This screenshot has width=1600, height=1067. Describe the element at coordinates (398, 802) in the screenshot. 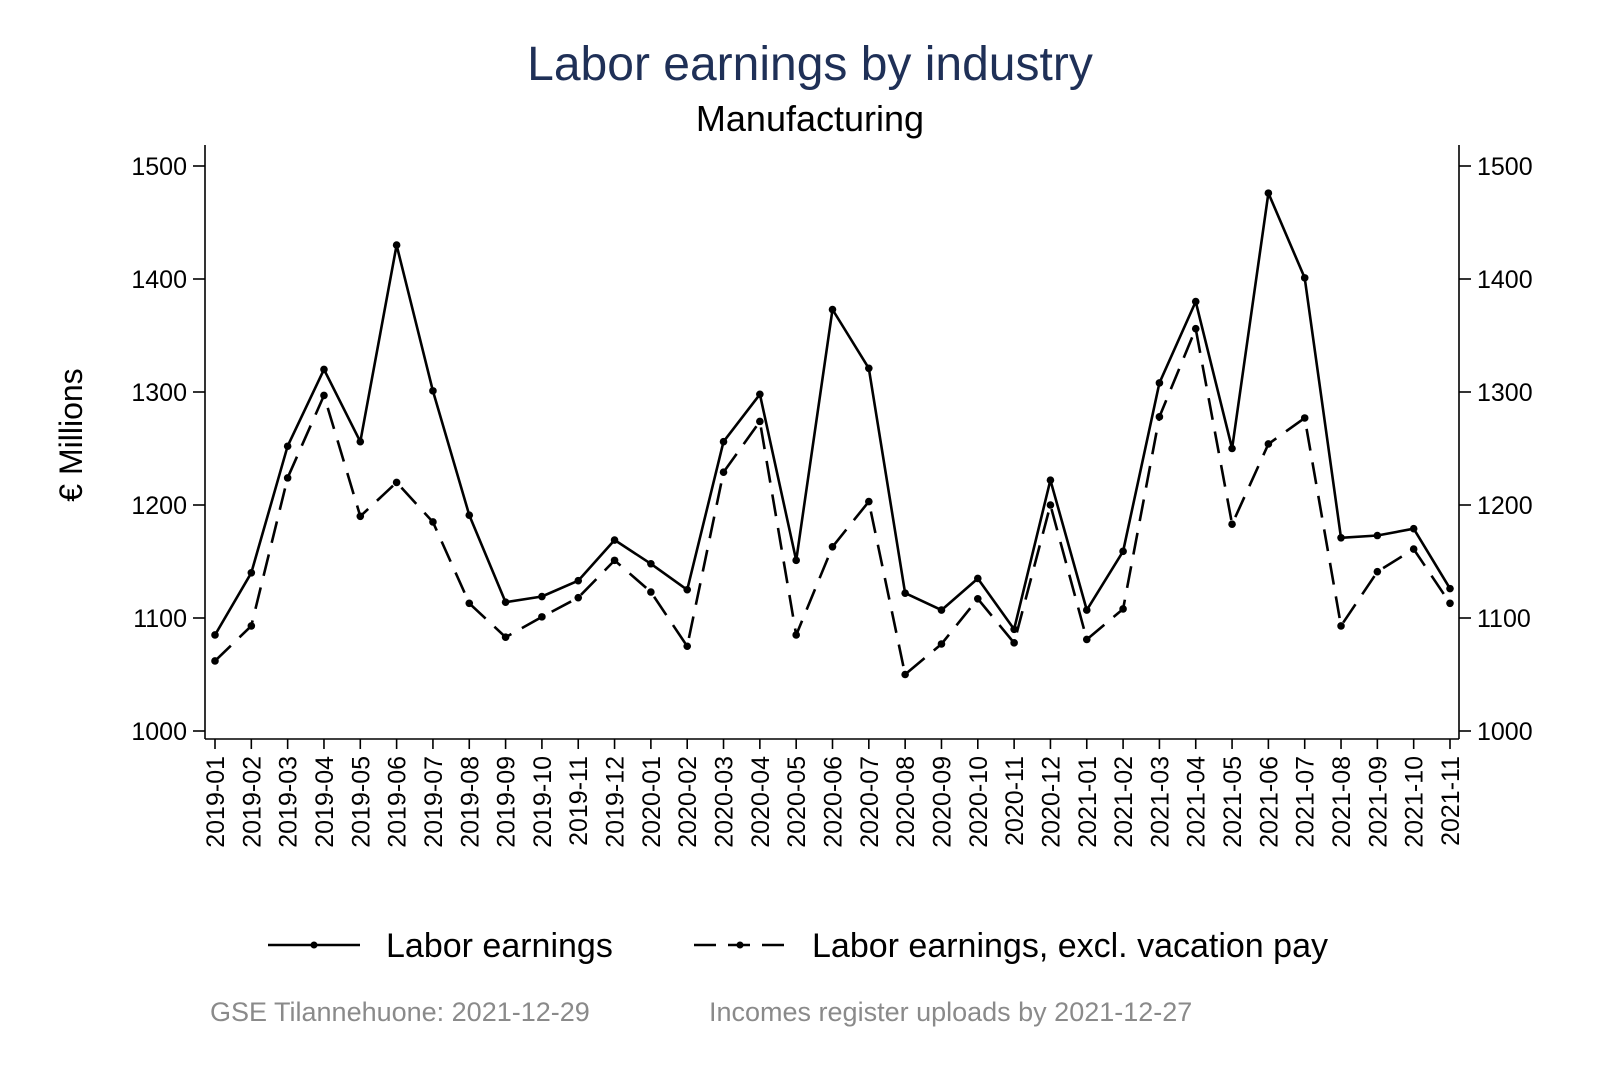

I see `x-tick-label: 2019-06` at that location.